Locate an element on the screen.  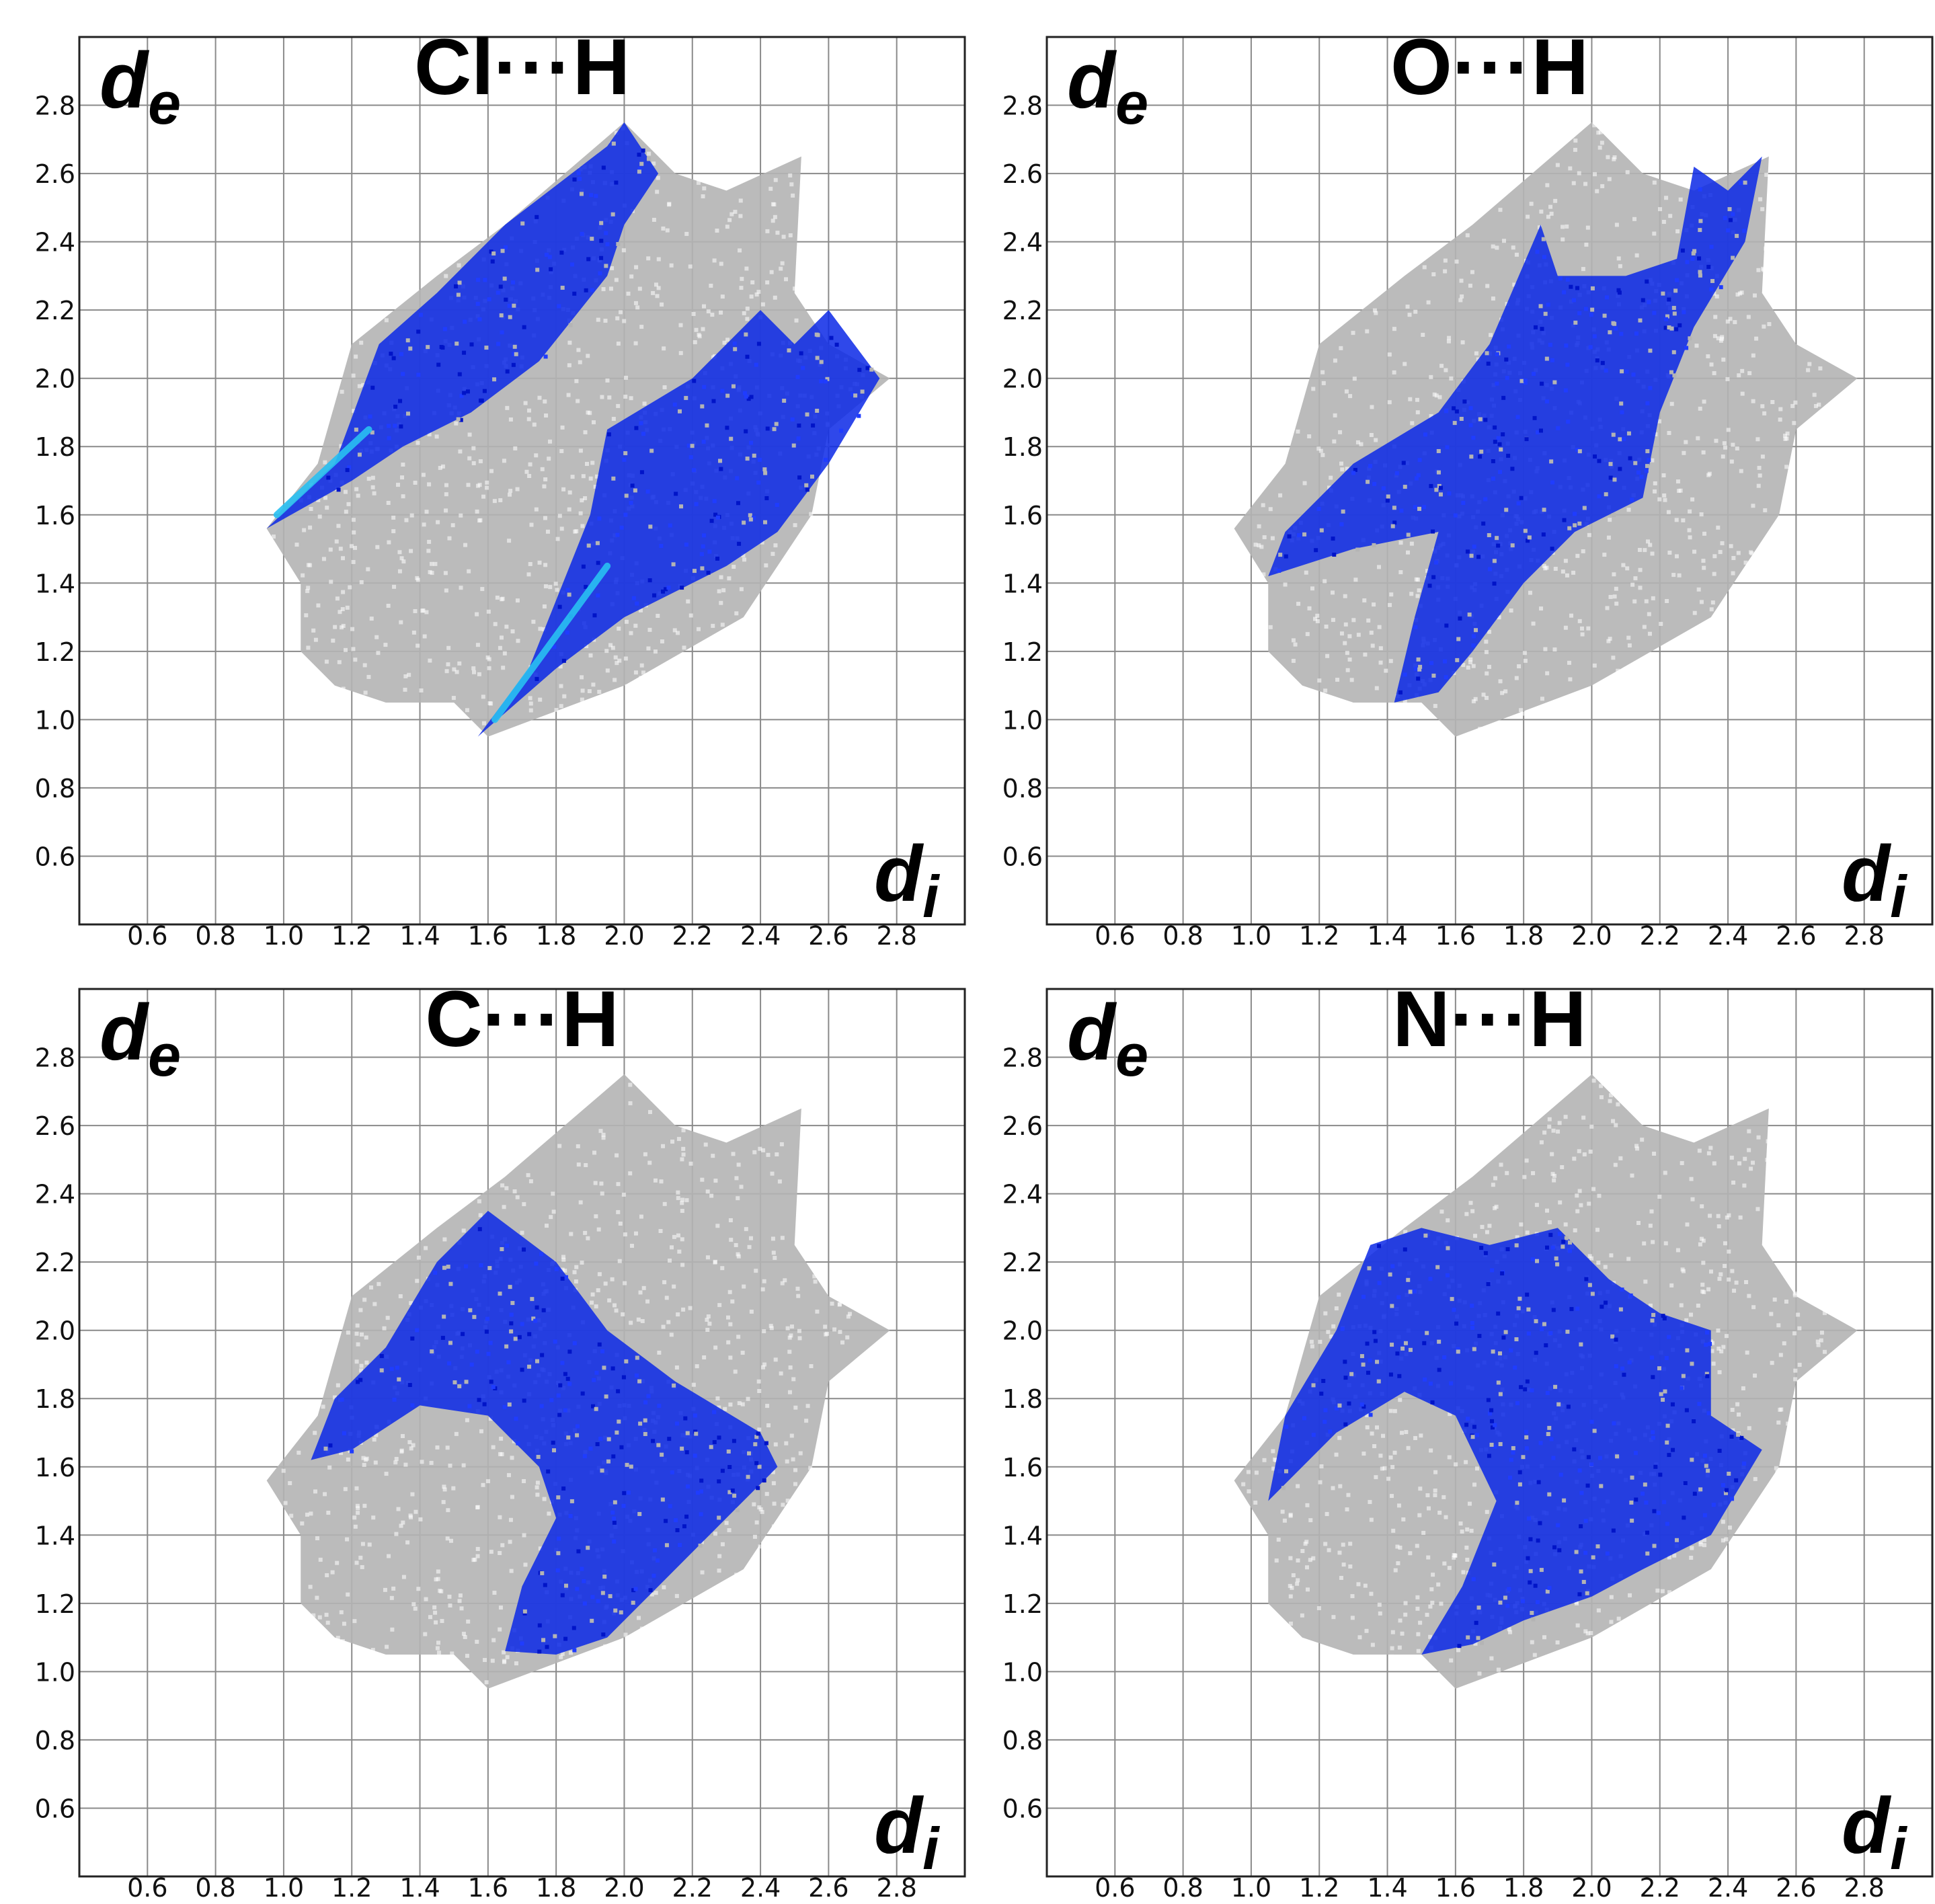
x-tick-label: 2.0 is located at coordinates (624, 936).